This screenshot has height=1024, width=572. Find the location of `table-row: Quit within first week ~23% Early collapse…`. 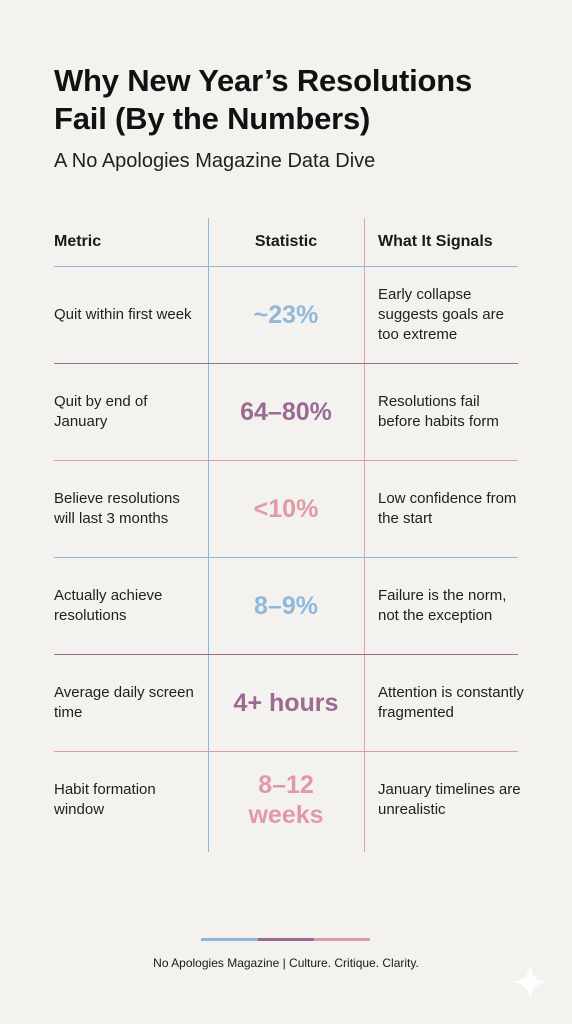

table-row: Quit within first week ~23% Early collapse… is located at coordinates (286, 314).